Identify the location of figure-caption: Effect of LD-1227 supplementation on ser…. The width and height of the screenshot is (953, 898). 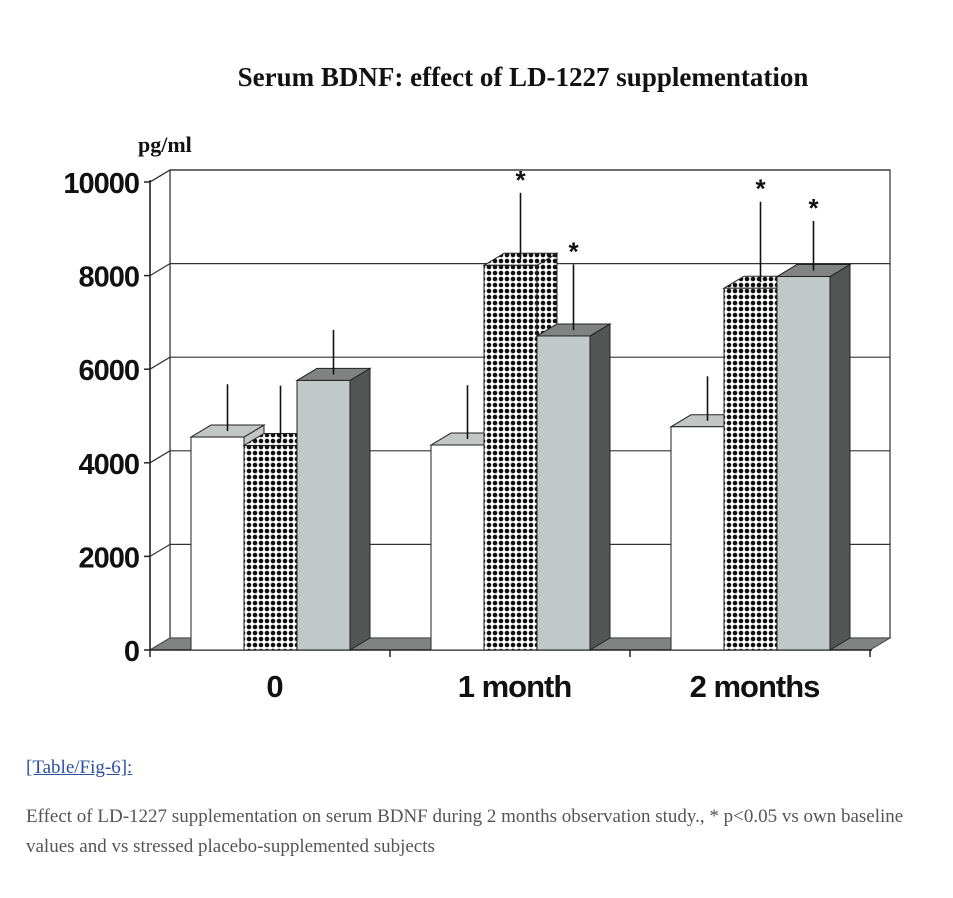
(465, 831).